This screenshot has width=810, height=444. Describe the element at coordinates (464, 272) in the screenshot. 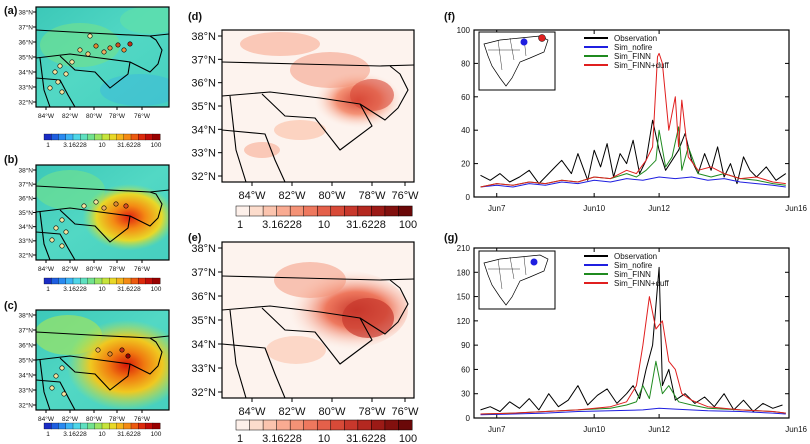

I see `y-tick-label: 180` at that location.